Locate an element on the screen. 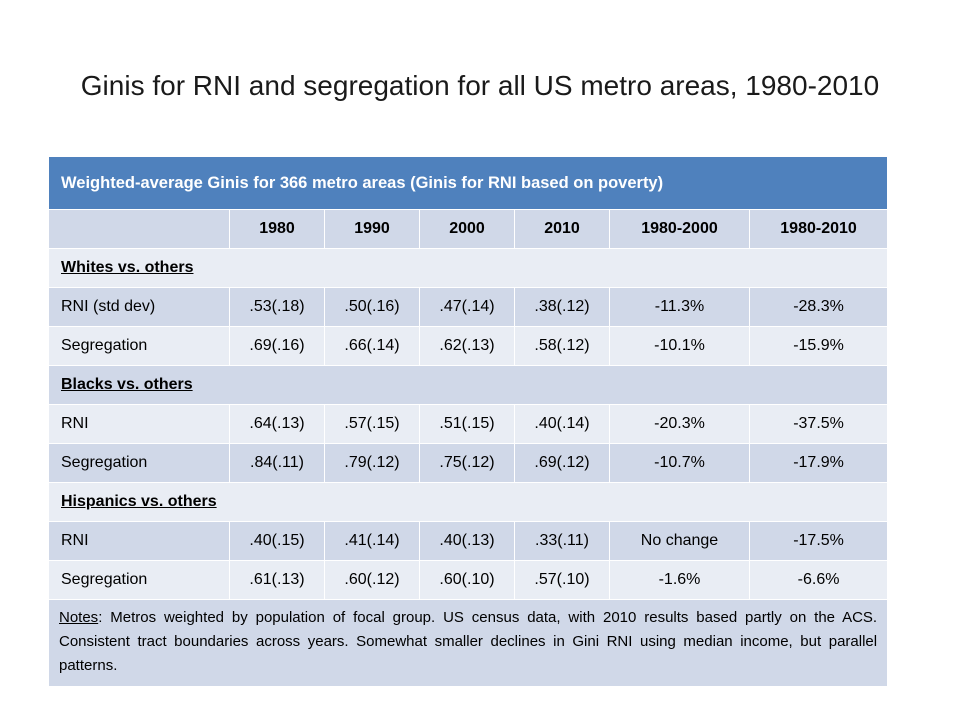 The image size is (960, 720). table-cell: .69(.12) is located at coordinates (562, 463).